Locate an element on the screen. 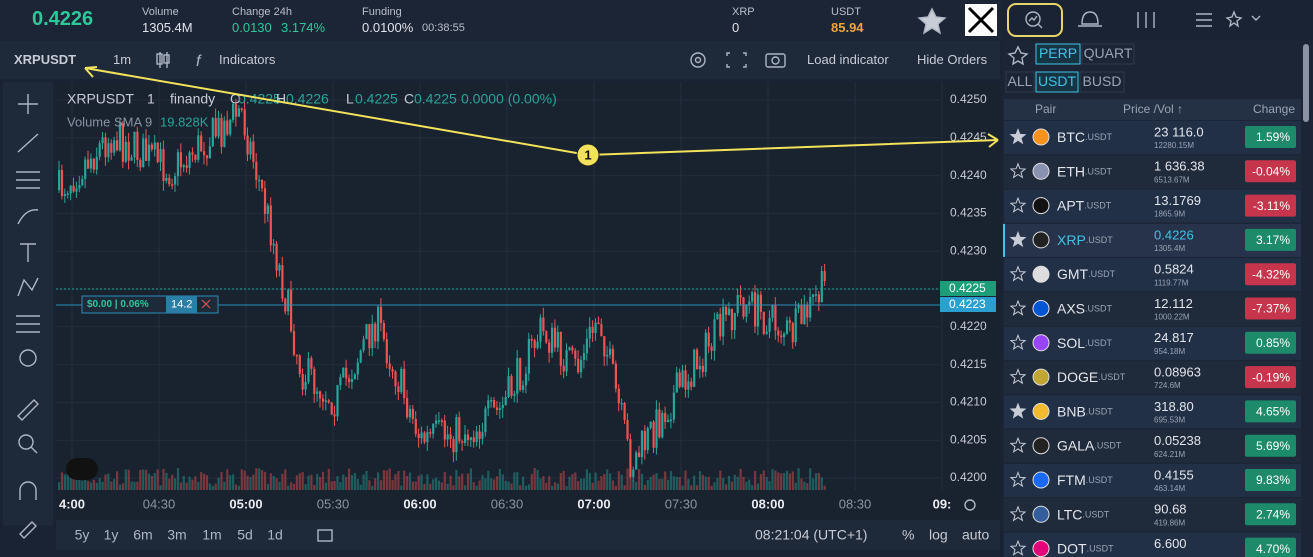 This screenshot has width=1313, height=557. range-button: 1m is located at coordinates (211, 535).